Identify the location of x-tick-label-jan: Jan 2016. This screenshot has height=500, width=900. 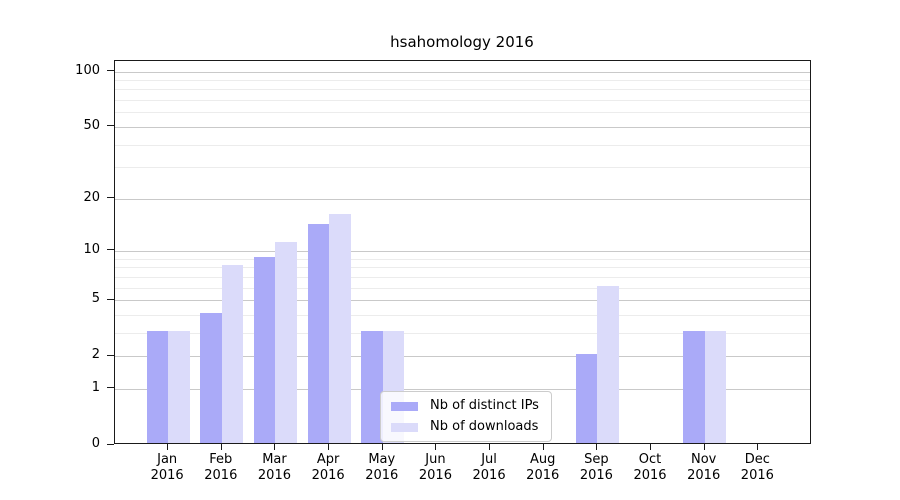
(167, 468).